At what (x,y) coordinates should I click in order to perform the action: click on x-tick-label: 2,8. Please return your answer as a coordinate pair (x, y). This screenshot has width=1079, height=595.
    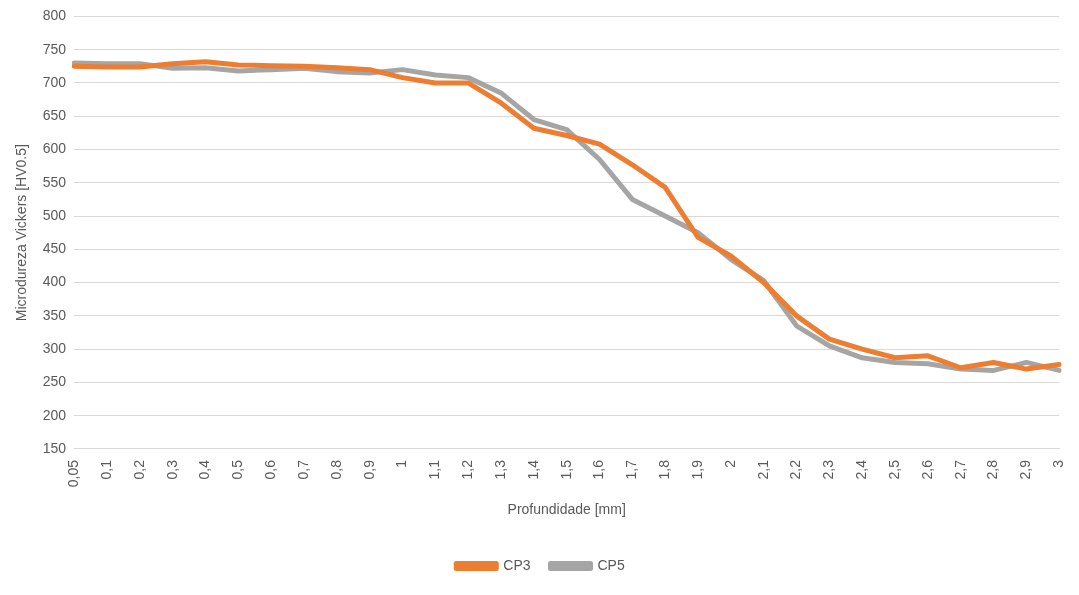
    Looking at the image, I should click on (992, 469).